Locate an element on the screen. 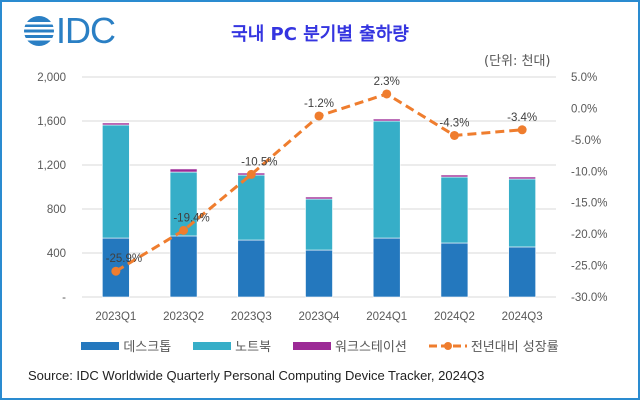 Image resolution: width=640 pixels, height=401 pixels. y-tick-label: 1,600 is located at coordinates (51, 122).